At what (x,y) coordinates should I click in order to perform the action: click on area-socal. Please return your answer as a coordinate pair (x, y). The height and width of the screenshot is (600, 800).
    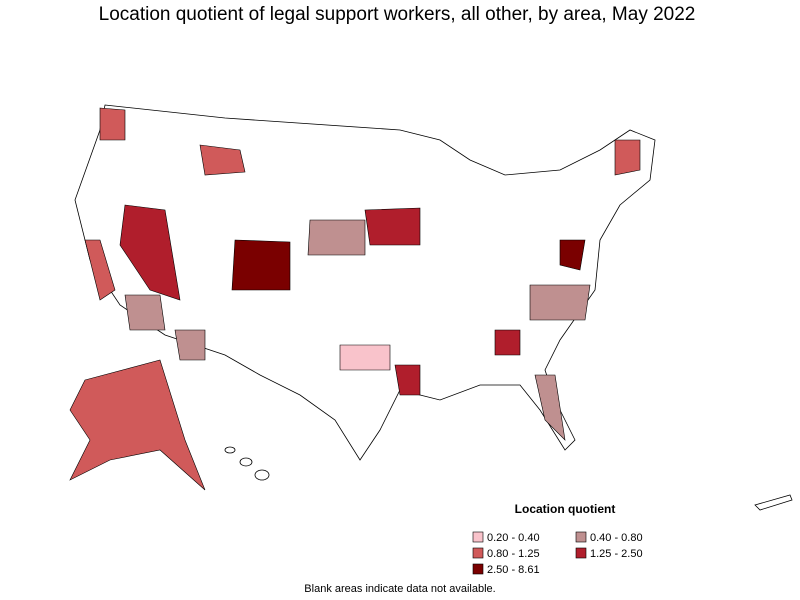
    Looking at the image, I should click on (145, 312).